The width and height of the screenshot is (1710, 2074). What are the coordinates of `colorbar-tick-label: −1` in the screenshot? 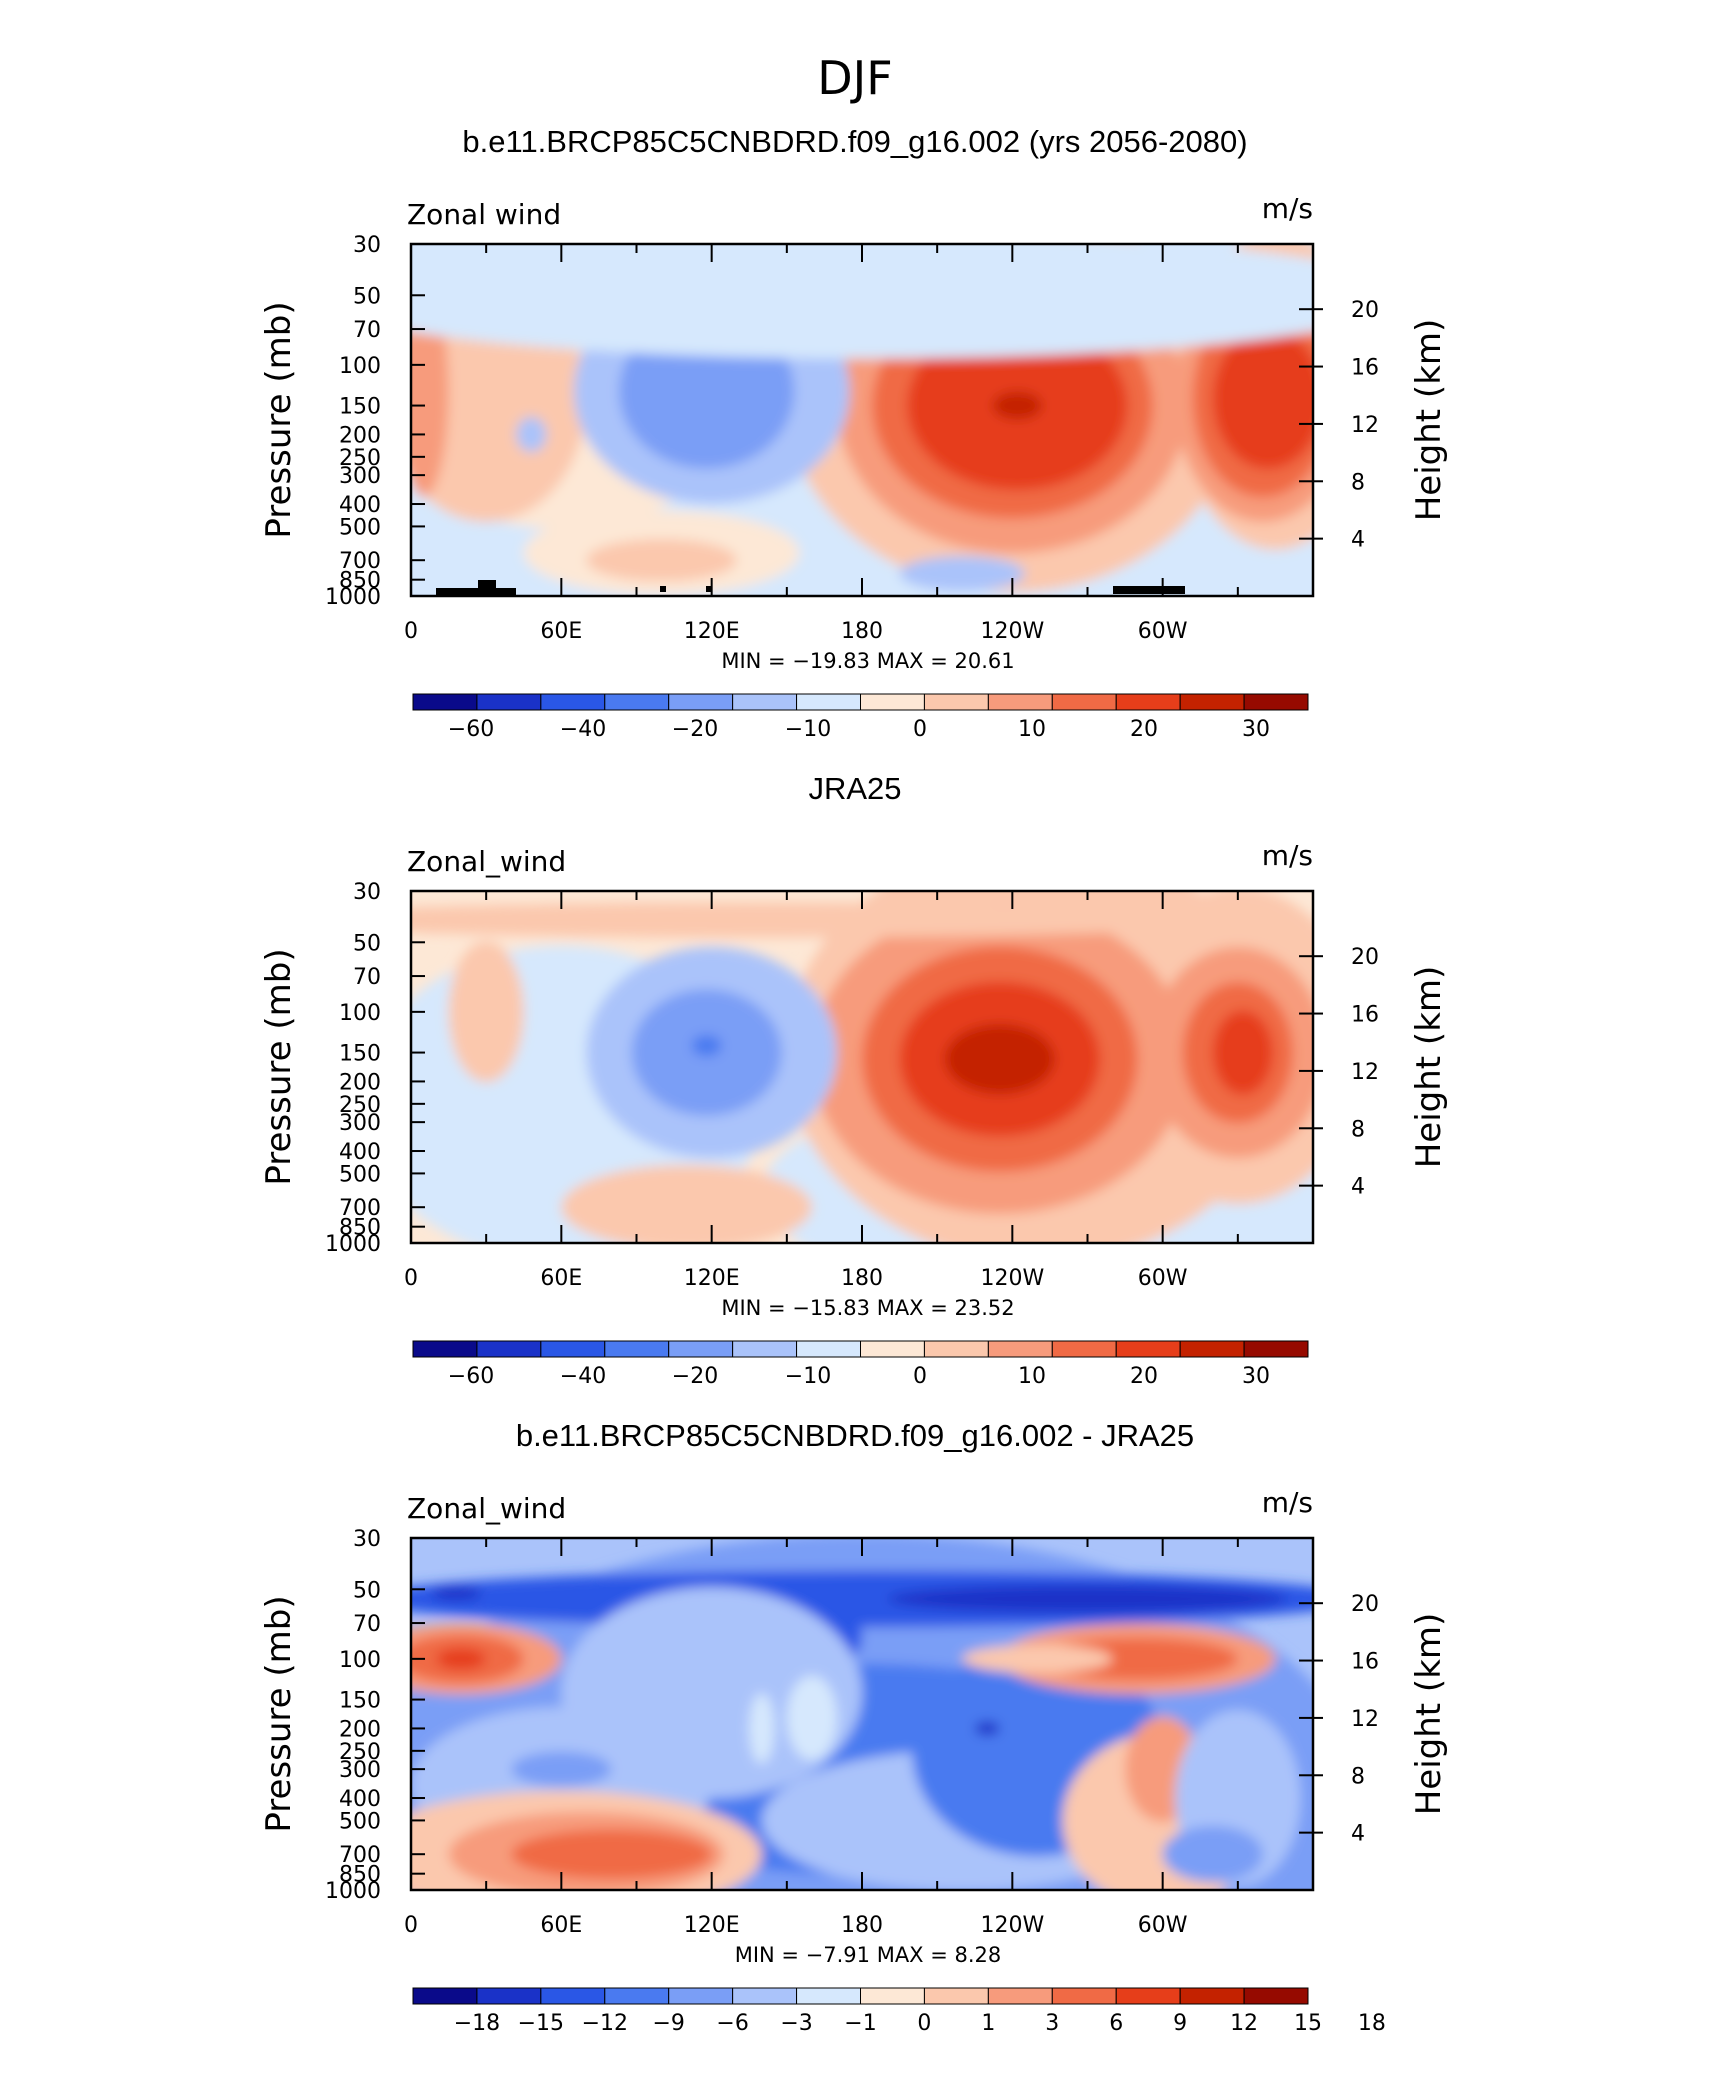 It's located at (860, 2023).